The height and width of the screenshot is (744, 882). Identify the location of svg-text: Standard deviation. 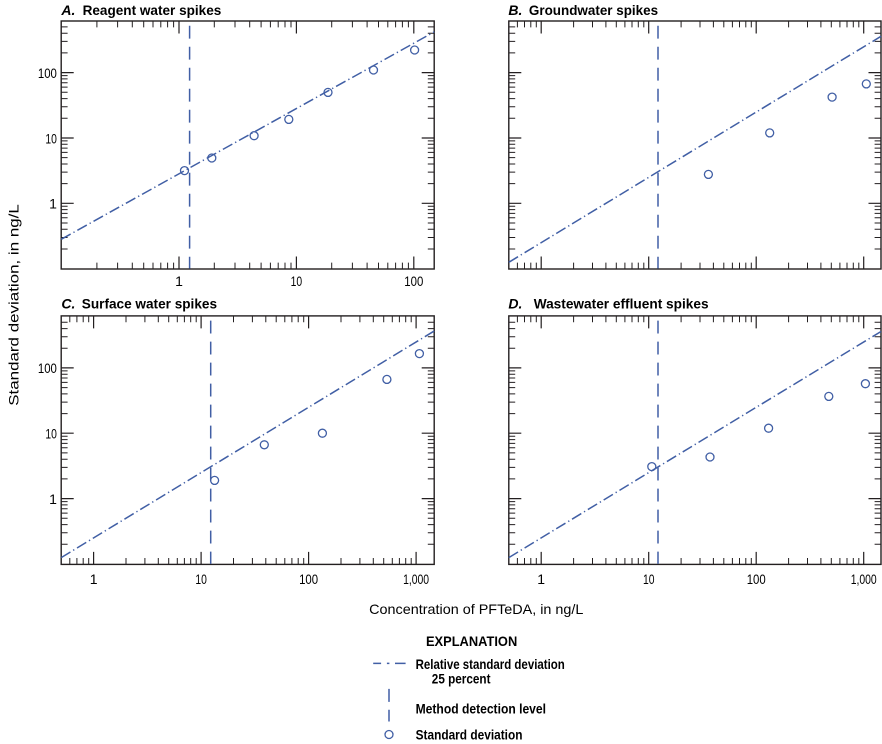
(469, 734).